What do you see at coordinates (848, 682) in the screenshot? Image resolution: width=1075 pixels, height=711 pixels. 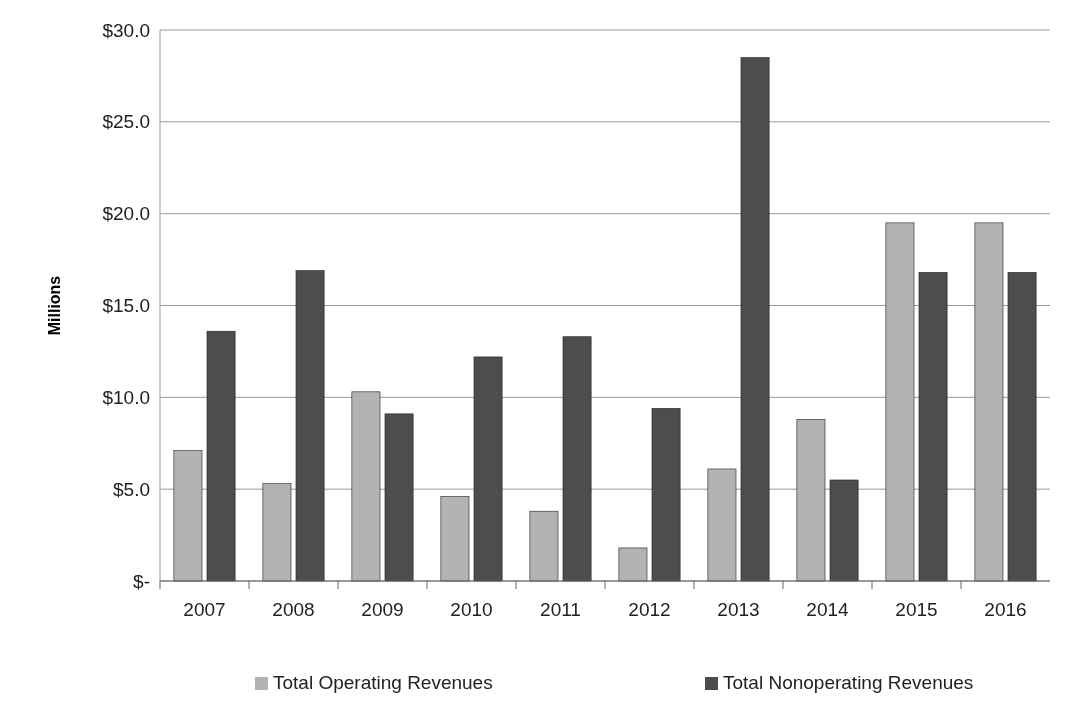 I see `legend-label: Total Nonoperating Revenues` at bounding box center [848, 682].